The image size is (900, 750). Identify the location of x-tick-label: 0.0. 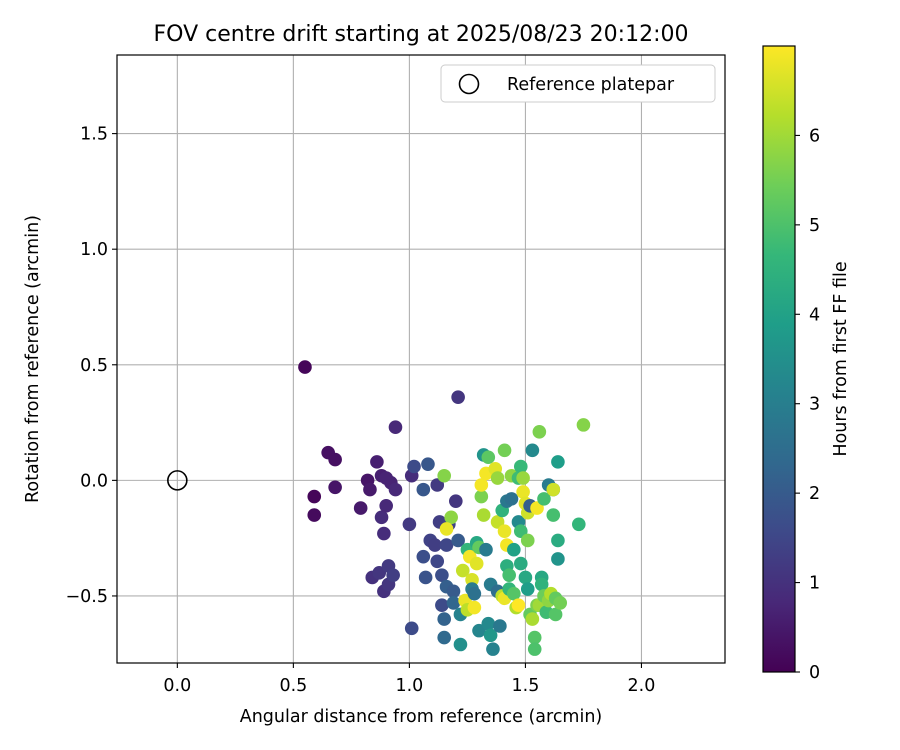
(177, 686).